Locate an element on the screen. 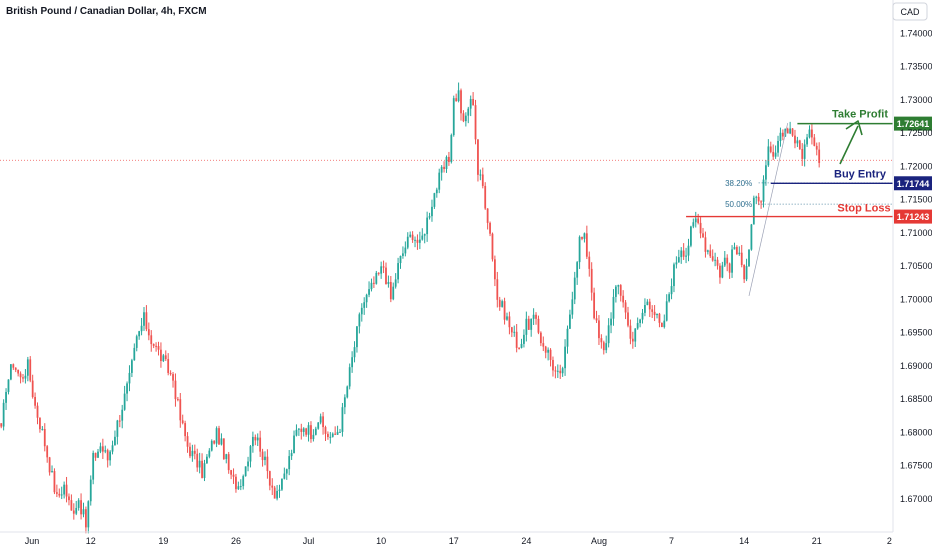 Image resolution: width=932 pixels, height=550 pixels. level-stop-loss: 1.71243 Stop Loss is located at coordinates (809, 213).